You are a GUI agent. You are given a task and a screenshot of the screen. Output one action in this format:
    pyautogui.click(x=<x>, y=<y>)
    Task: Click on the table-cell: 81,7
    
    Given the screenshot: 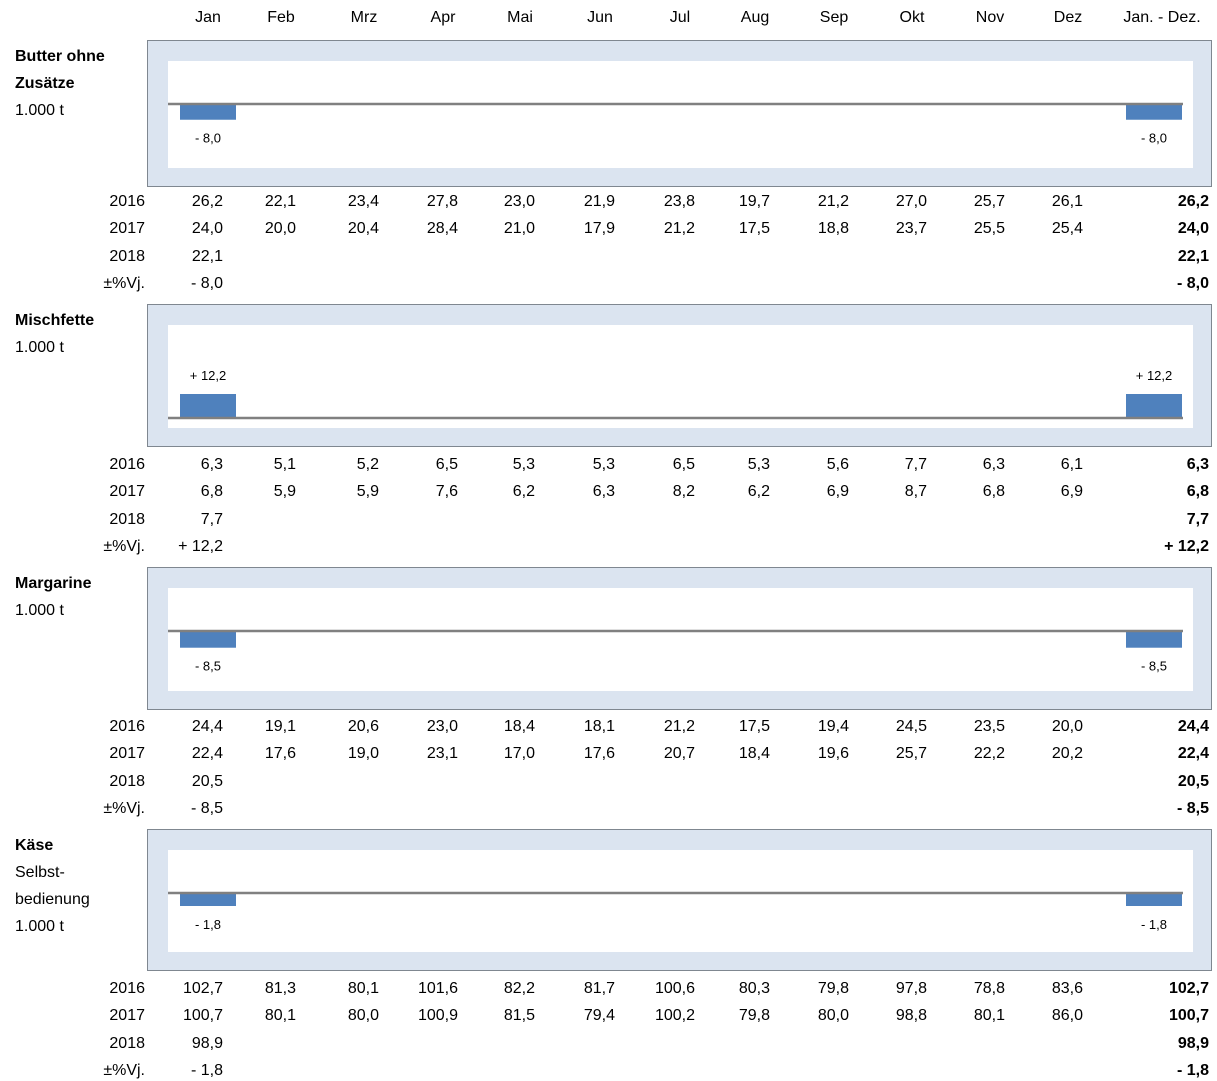 What is the action you would take?
    pyautogui.click(x=599, y=988)
    